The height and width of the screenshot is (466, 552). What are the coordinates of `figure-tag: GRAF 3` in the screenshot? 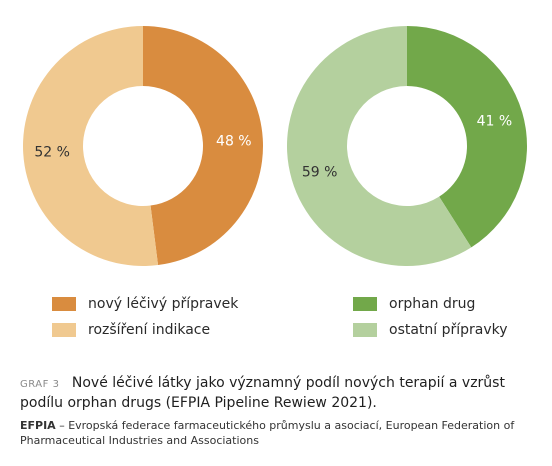 It's located at (40, 384).